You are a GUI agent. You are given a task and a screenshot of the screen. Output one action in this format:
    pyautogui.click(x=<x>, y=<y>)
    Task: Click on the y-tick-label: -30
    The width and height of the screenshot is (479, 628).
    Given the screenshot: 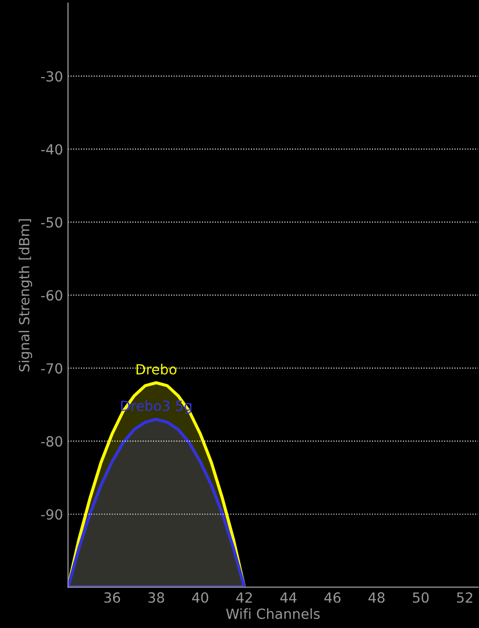 What is the action you would take?
    pyautogui.click(x=51, y=76)
    